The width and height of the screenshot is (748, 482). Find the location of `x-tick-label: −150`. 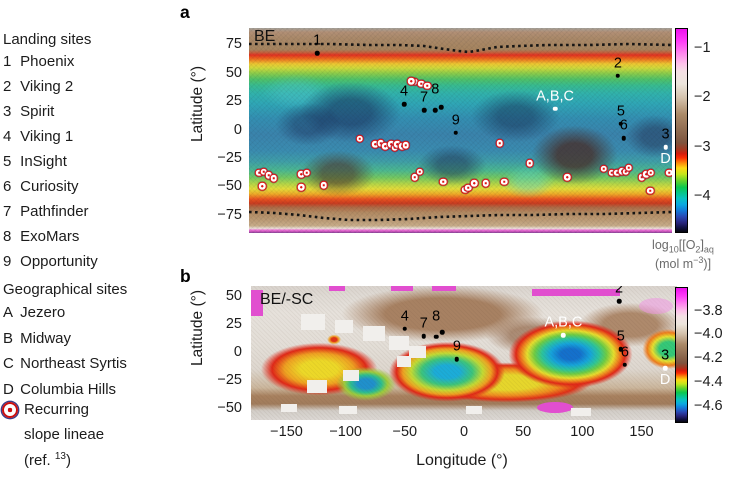

x-tick-label: −150 is located at coordinates (286, 432).